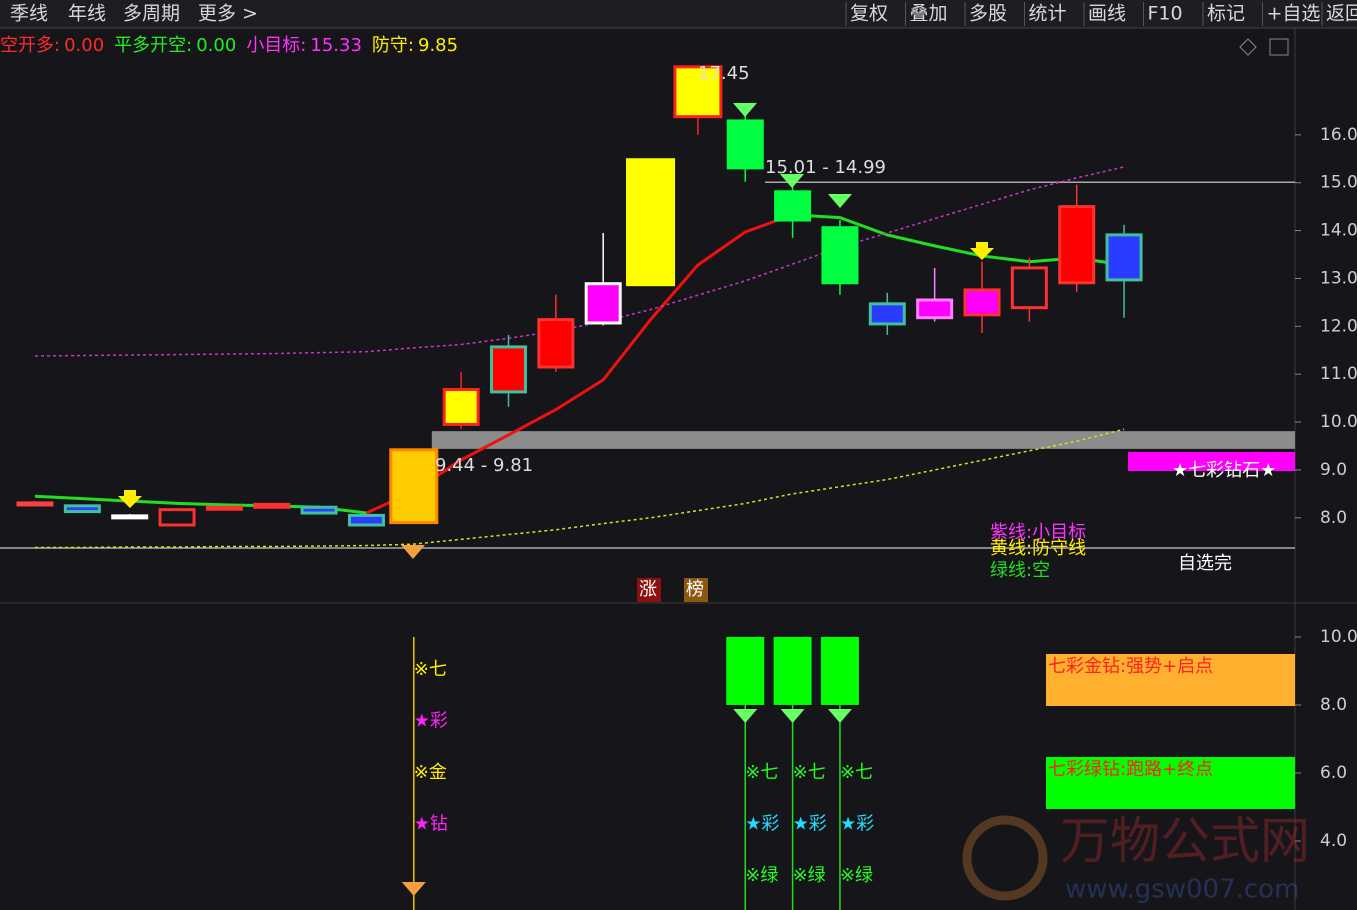 Image resolution: width=1357 pixels, height=910 pixels. I want to click on toolbar-item: 季线, so click(29, 14).